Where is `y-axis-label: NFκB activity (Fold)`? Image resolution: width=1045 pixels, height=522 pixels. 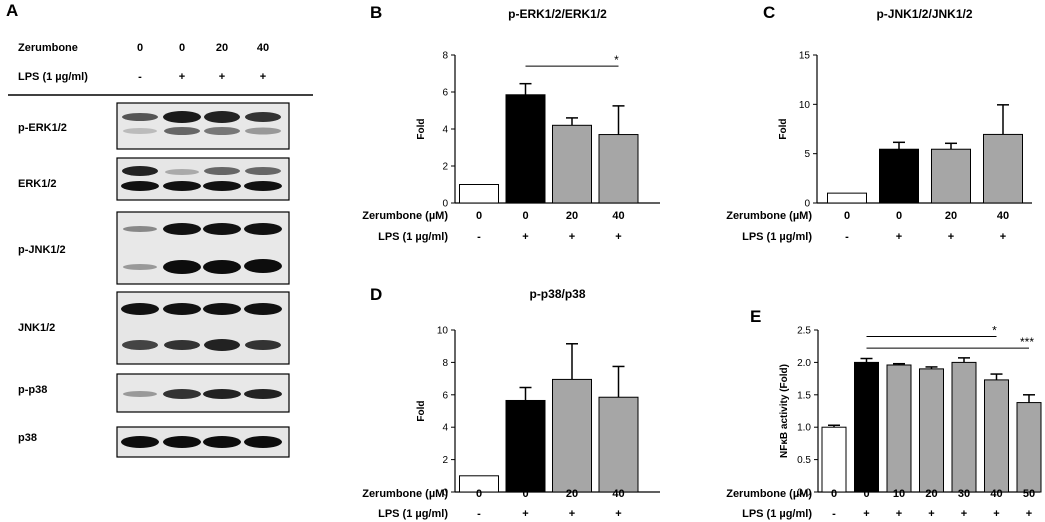 y-axis-label: NFκB activity (Fold) is located at coordinates (784, 411).